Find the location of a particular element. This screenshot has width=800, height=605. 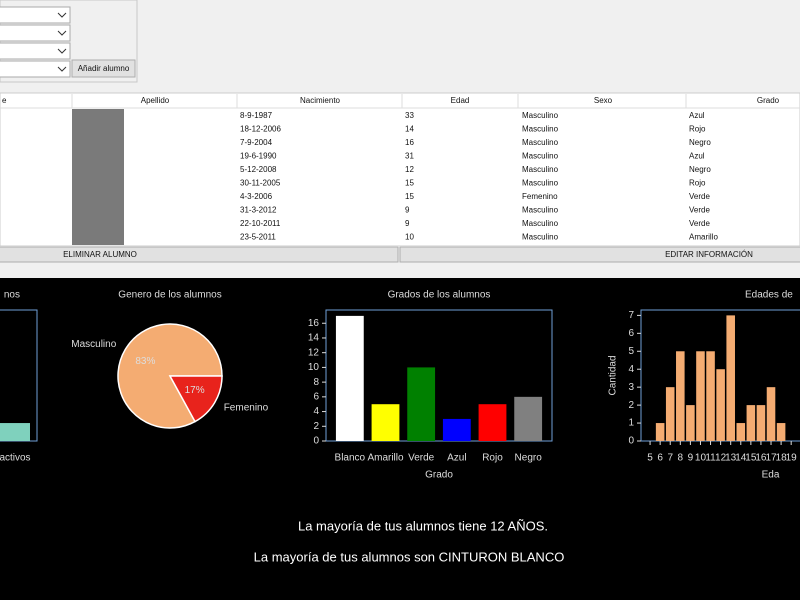

table-cell: 23-5-2011 is located at coordinates (258, 237).